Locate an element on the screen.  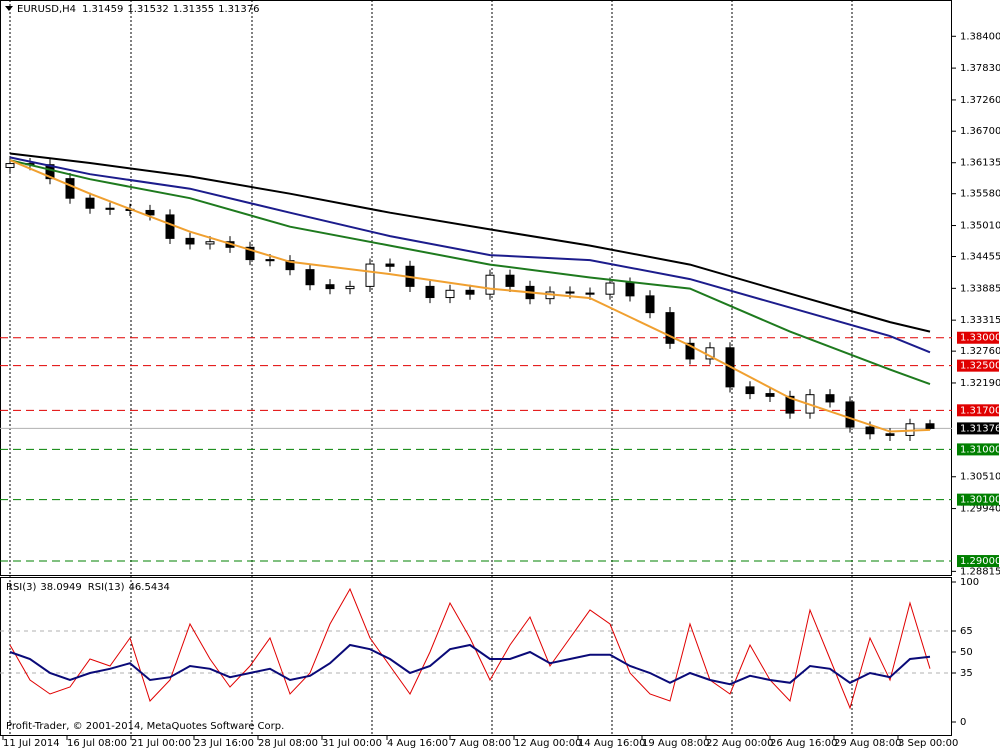
y-tick-label: 1.38400 is located at coordinates (980, 36).